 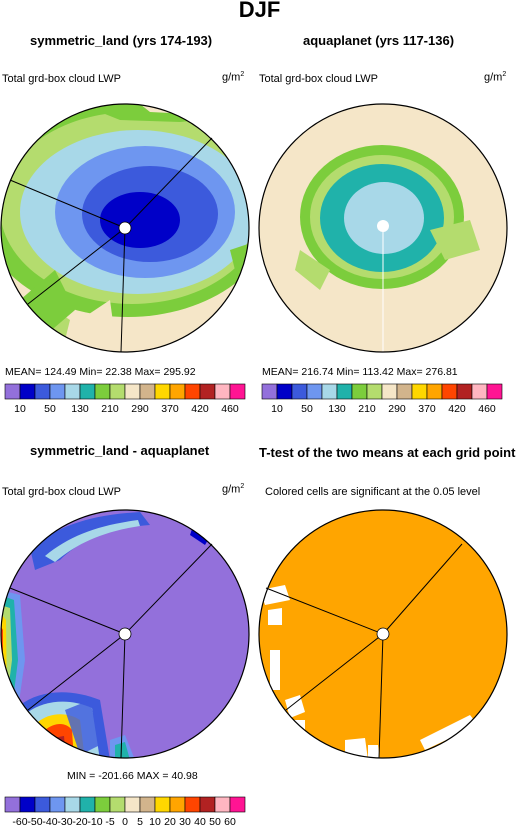 I want to click on panel3-colorbar-tick-label: 30, so click(x=185, y=820).